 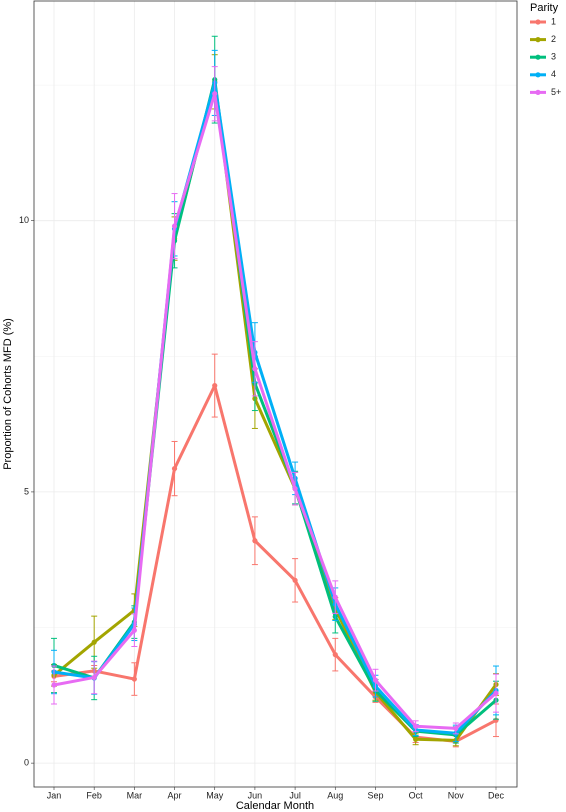 I want to click on x-tick-label: Feb, so click(x=94, y=795).